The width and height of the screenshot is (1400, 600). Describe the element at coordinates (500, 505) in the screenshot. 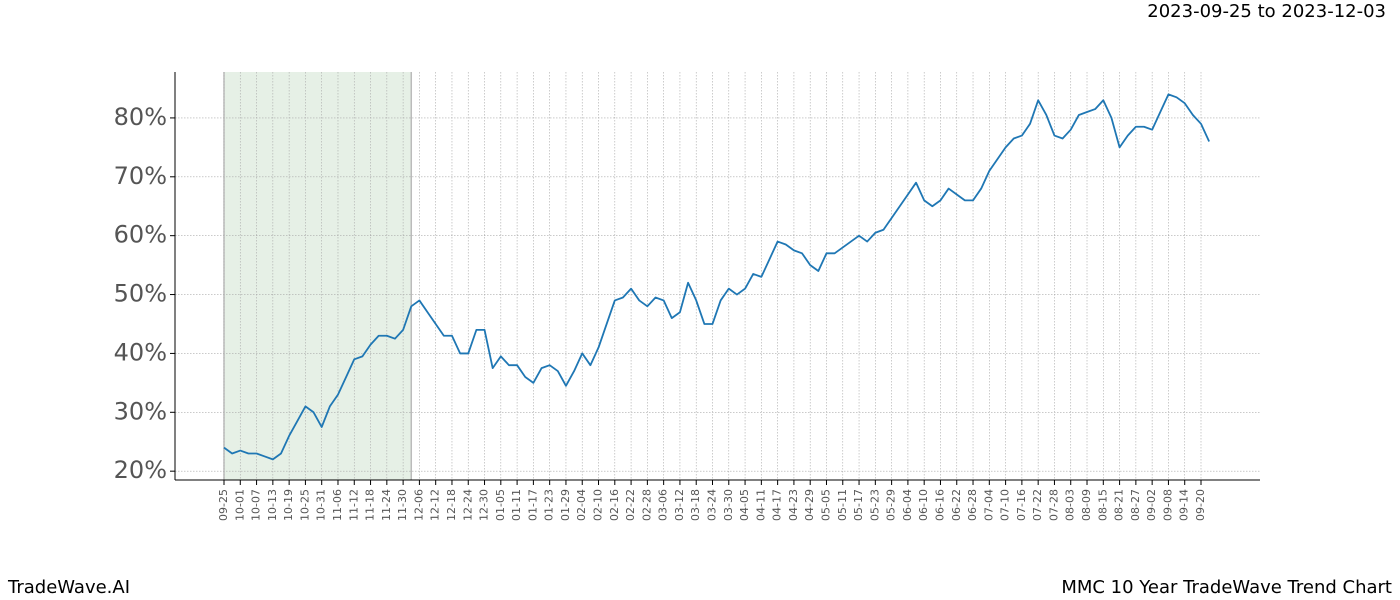

I see `x-tick-label: 01-05` at that location.